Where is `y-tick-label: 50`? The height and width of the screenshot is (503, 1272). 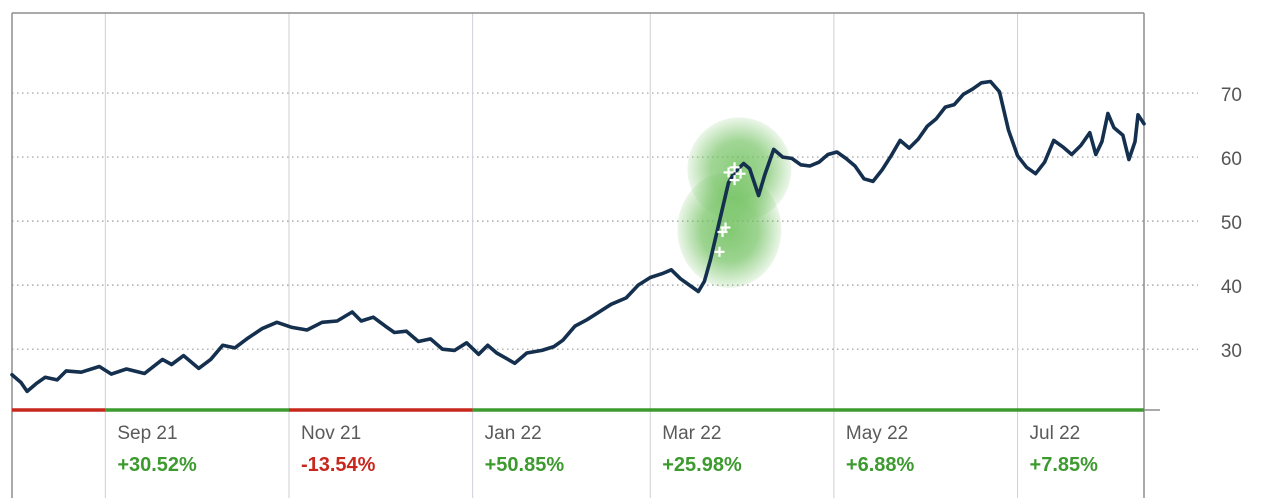
y-tick-label: 50 is located at coordinates (1231, 223).